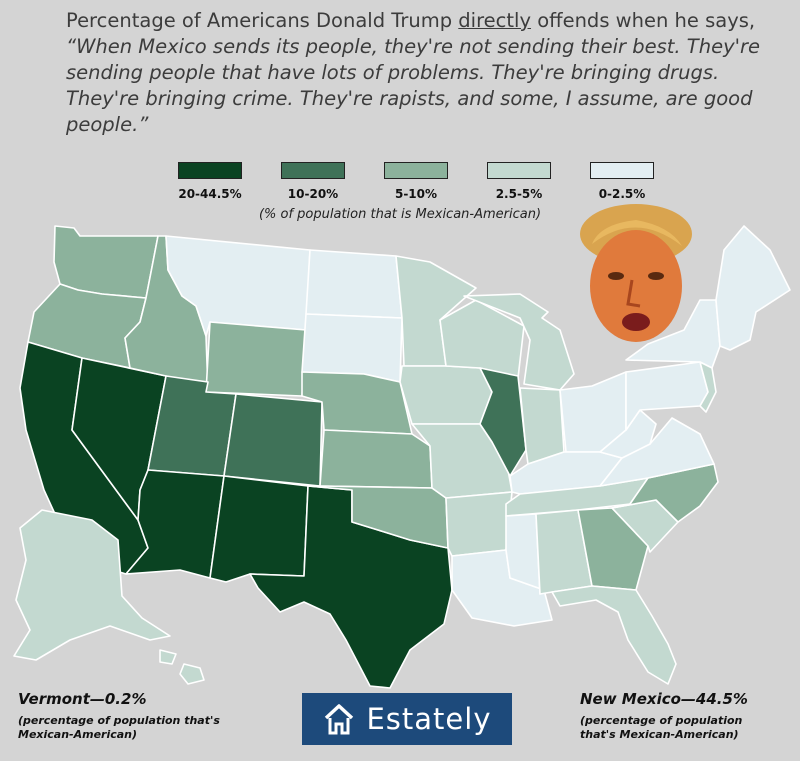 The width and height of the screenshot is (800, 761). Describe the element at coordinates (643, 20) in the screenshot. I see `title-middle: offends when he says,` at that location.